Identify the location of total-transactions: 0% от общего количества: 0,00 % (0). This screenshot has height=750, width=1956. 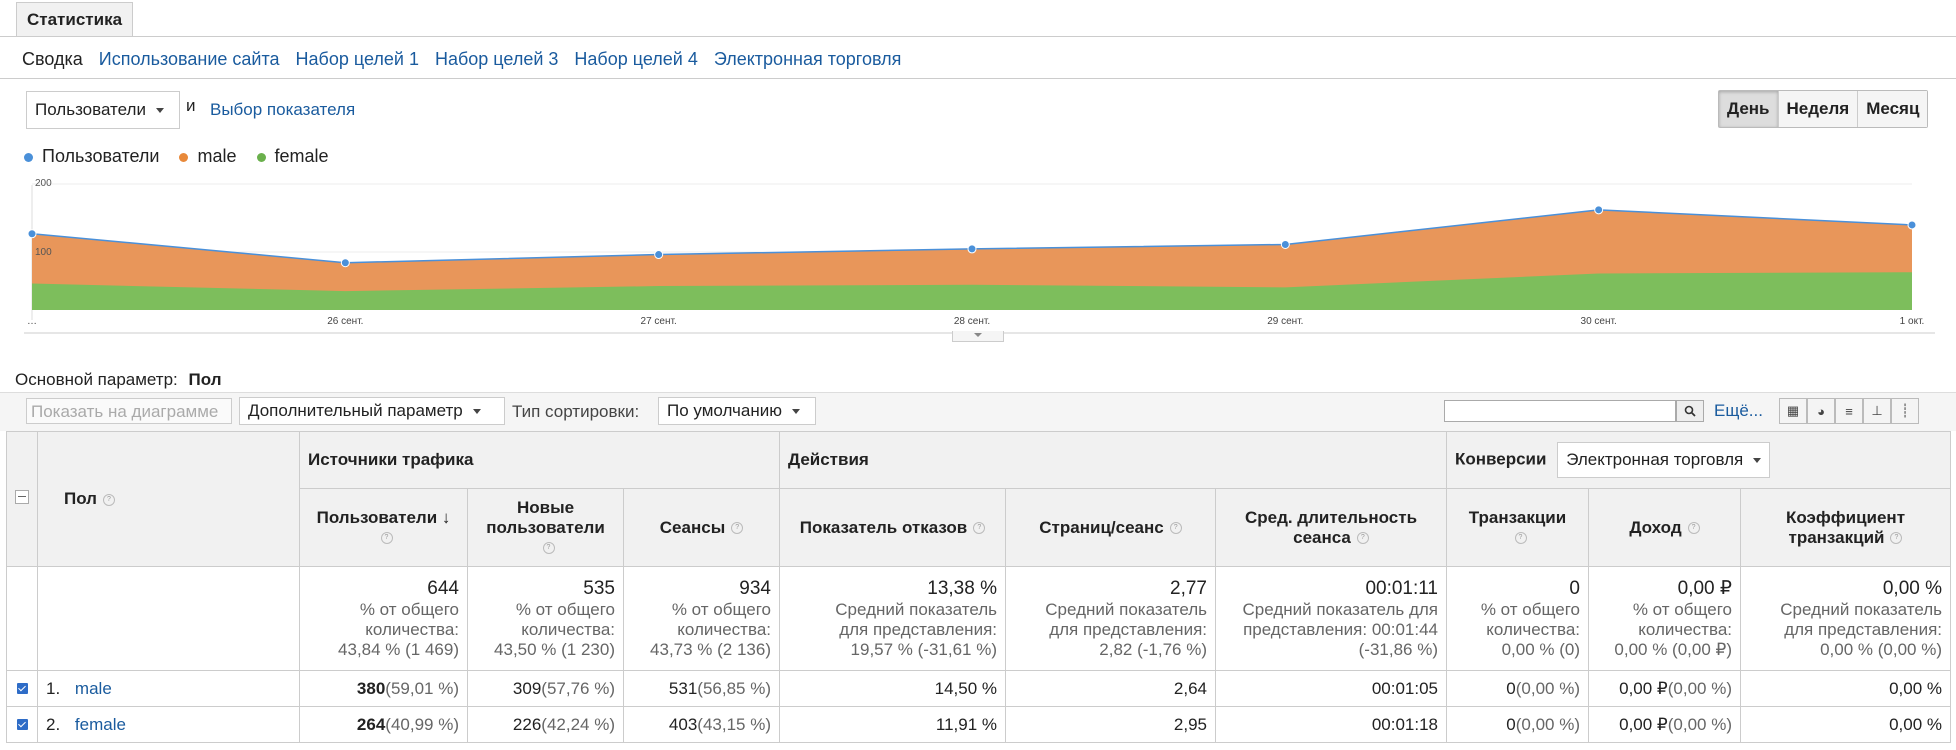
(1517, 618).